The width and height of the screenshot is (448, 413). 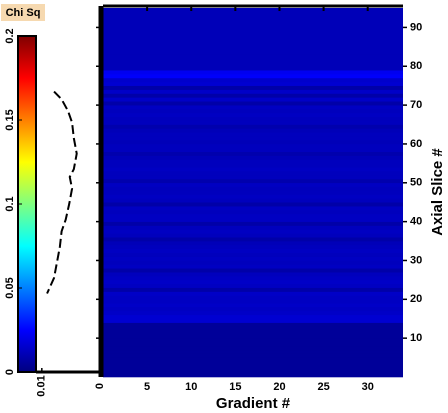 What do you see at coordinates (416, 144) in the screenshot?
I see `y-tick-label: 60` at bounding box center [416, 144].